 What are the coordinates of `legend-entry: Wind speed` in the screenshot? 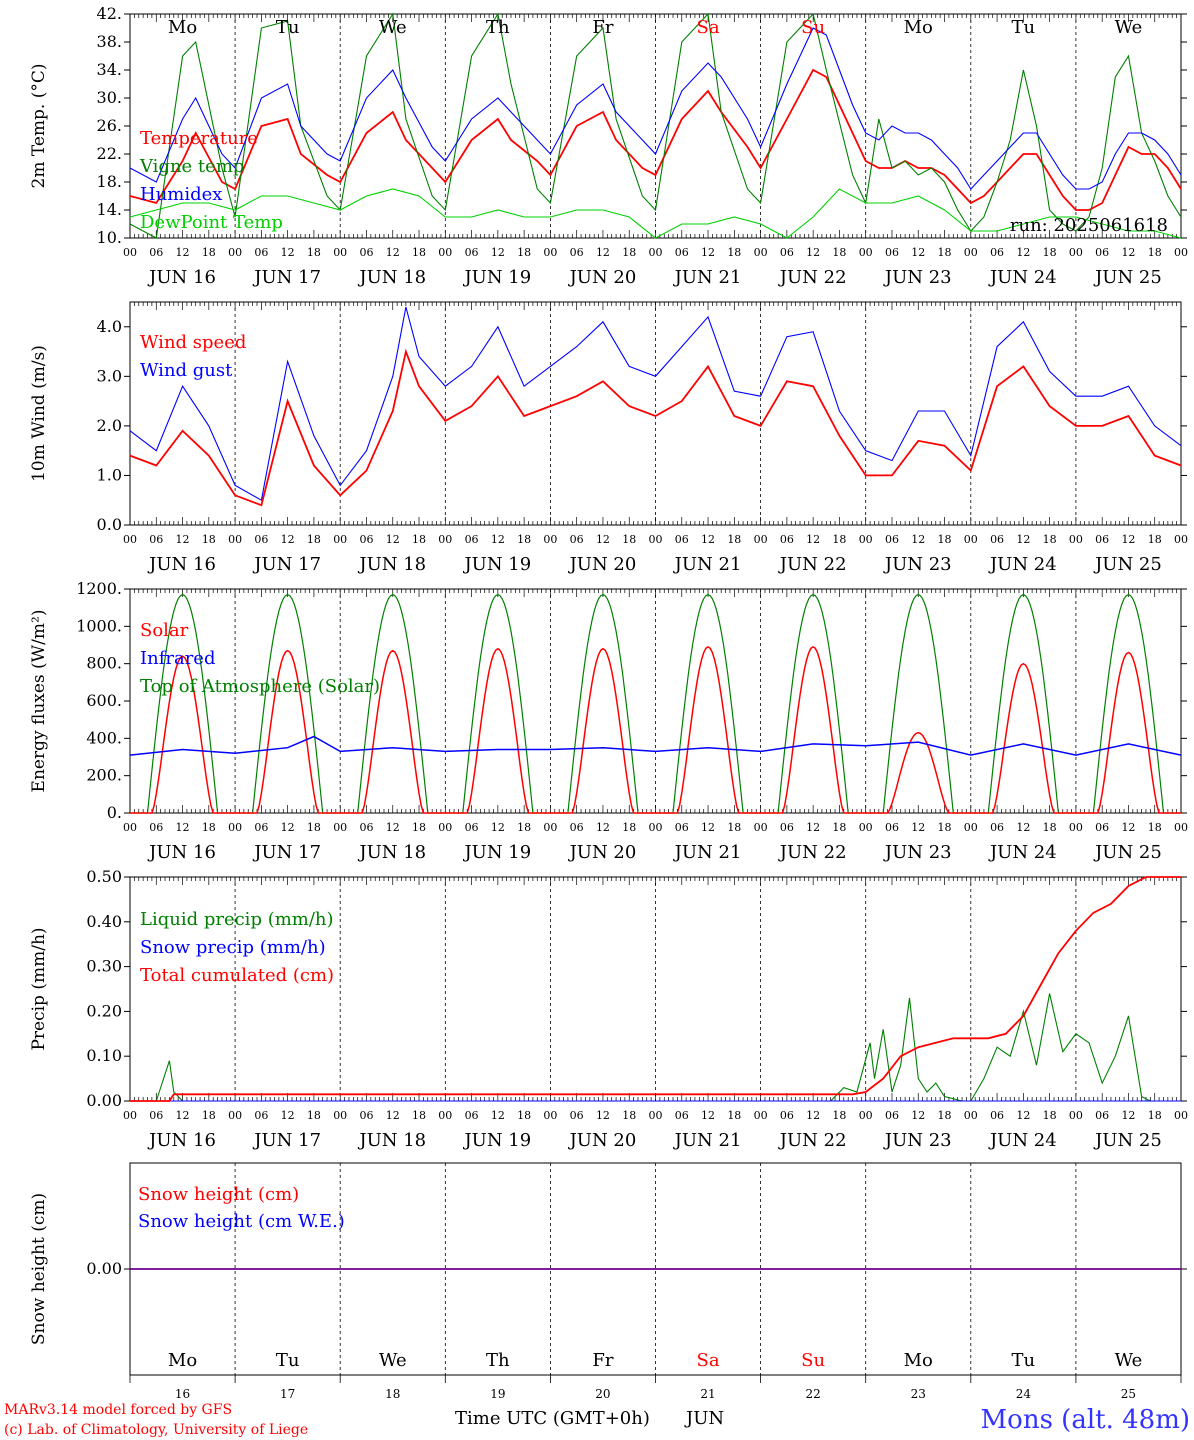 It's located at (193, 342).